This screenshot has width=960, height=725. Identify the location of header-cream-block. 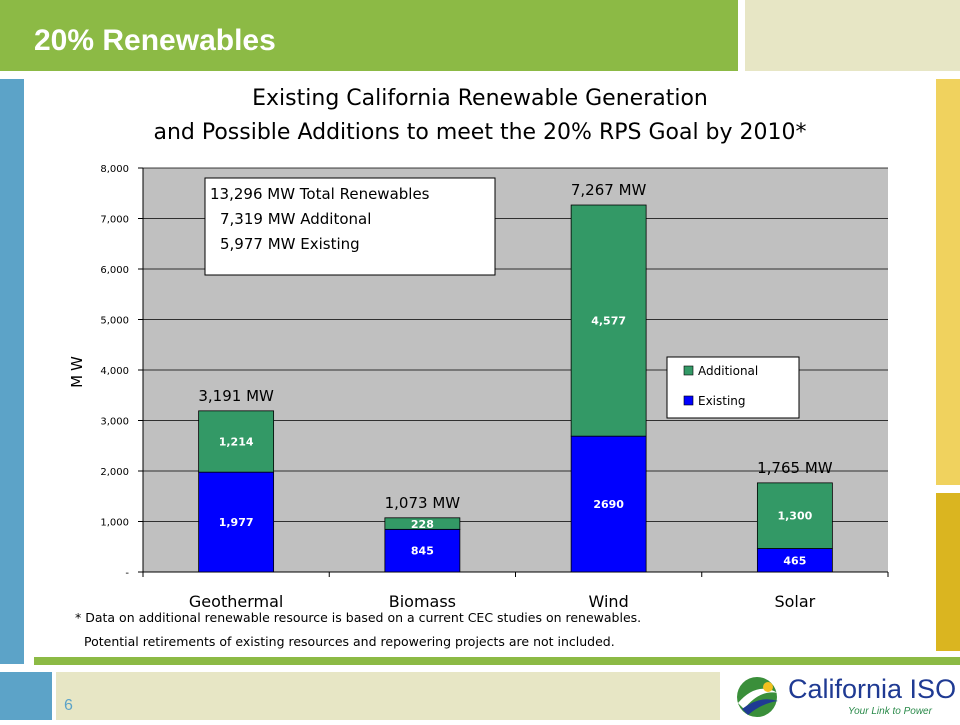
(852, 35).